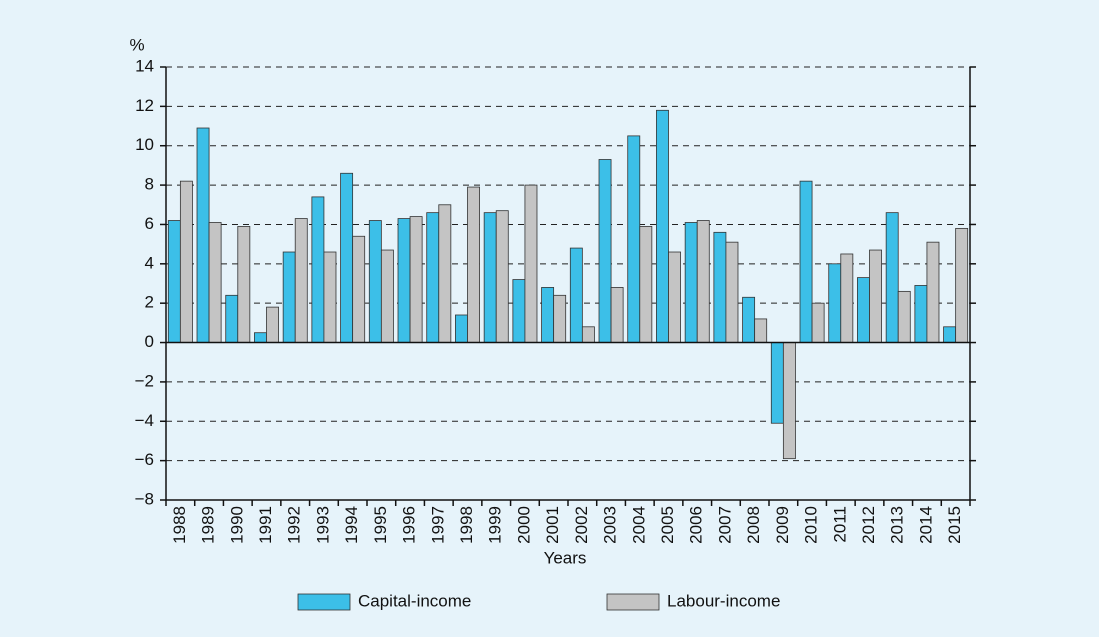 This screenshot has width=1099, height=637. I want to click on y-tick-label: −2, so click(144, 380).